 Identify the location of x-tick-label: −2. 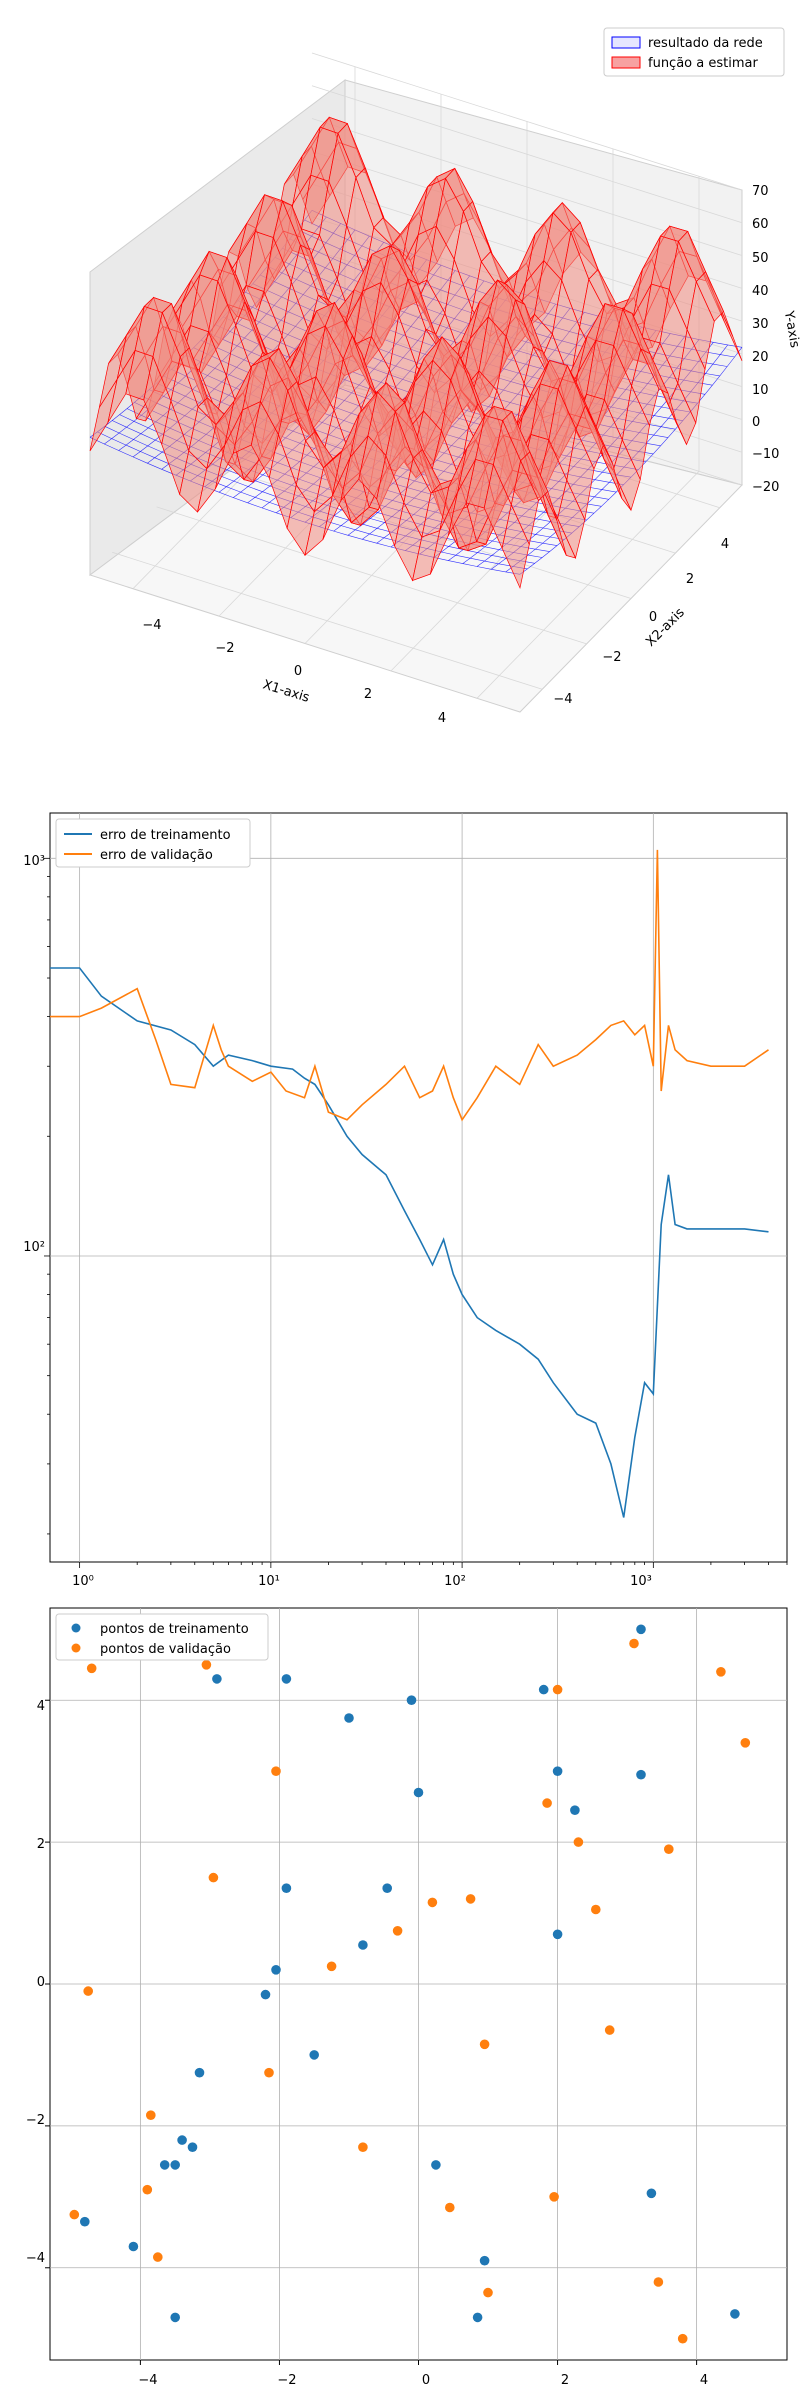
(286, 2380).